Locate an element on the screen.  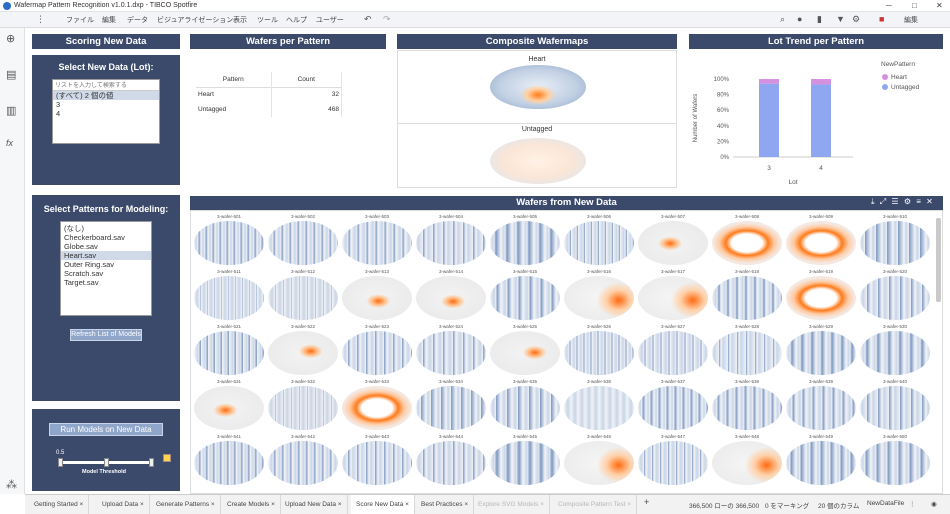
function-icon: fx is located at coordinates (10, 143).